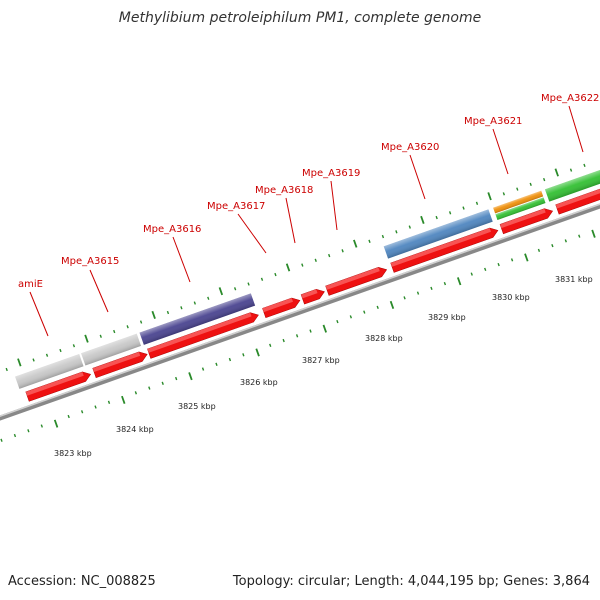 This screenshot has height=600, width=600. What do you see at coordinates (321, 360) in the screenshot?
I see `kbp-label: 3827 kbp` at bounding box center [321, 360].